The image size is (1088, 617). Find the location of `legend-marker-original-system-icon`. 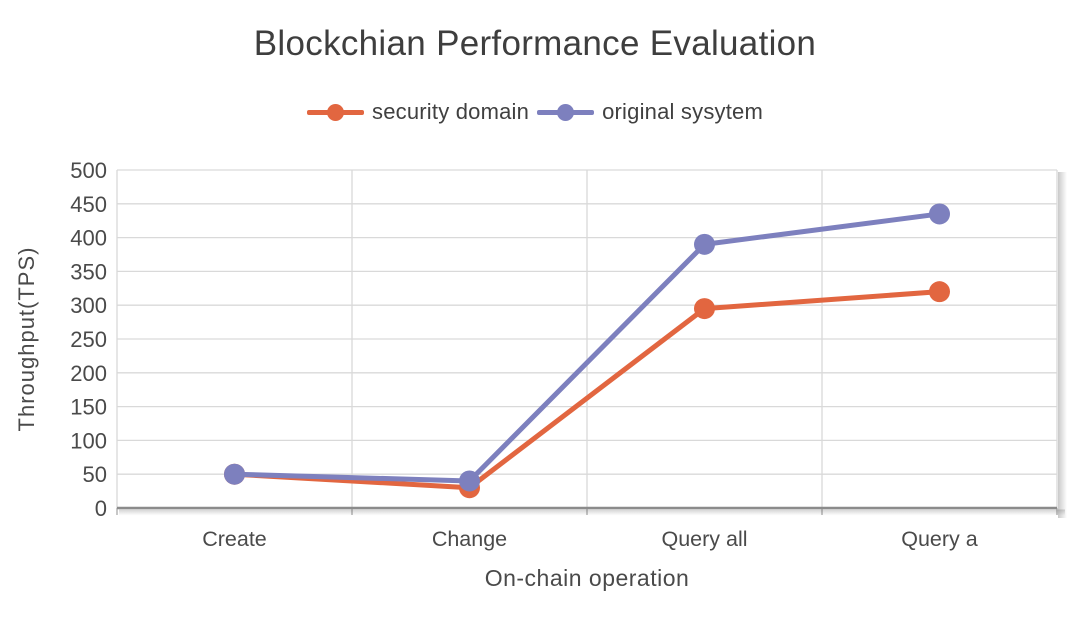

legend-marker-original-system-icon is located at coordinates (566, 112).